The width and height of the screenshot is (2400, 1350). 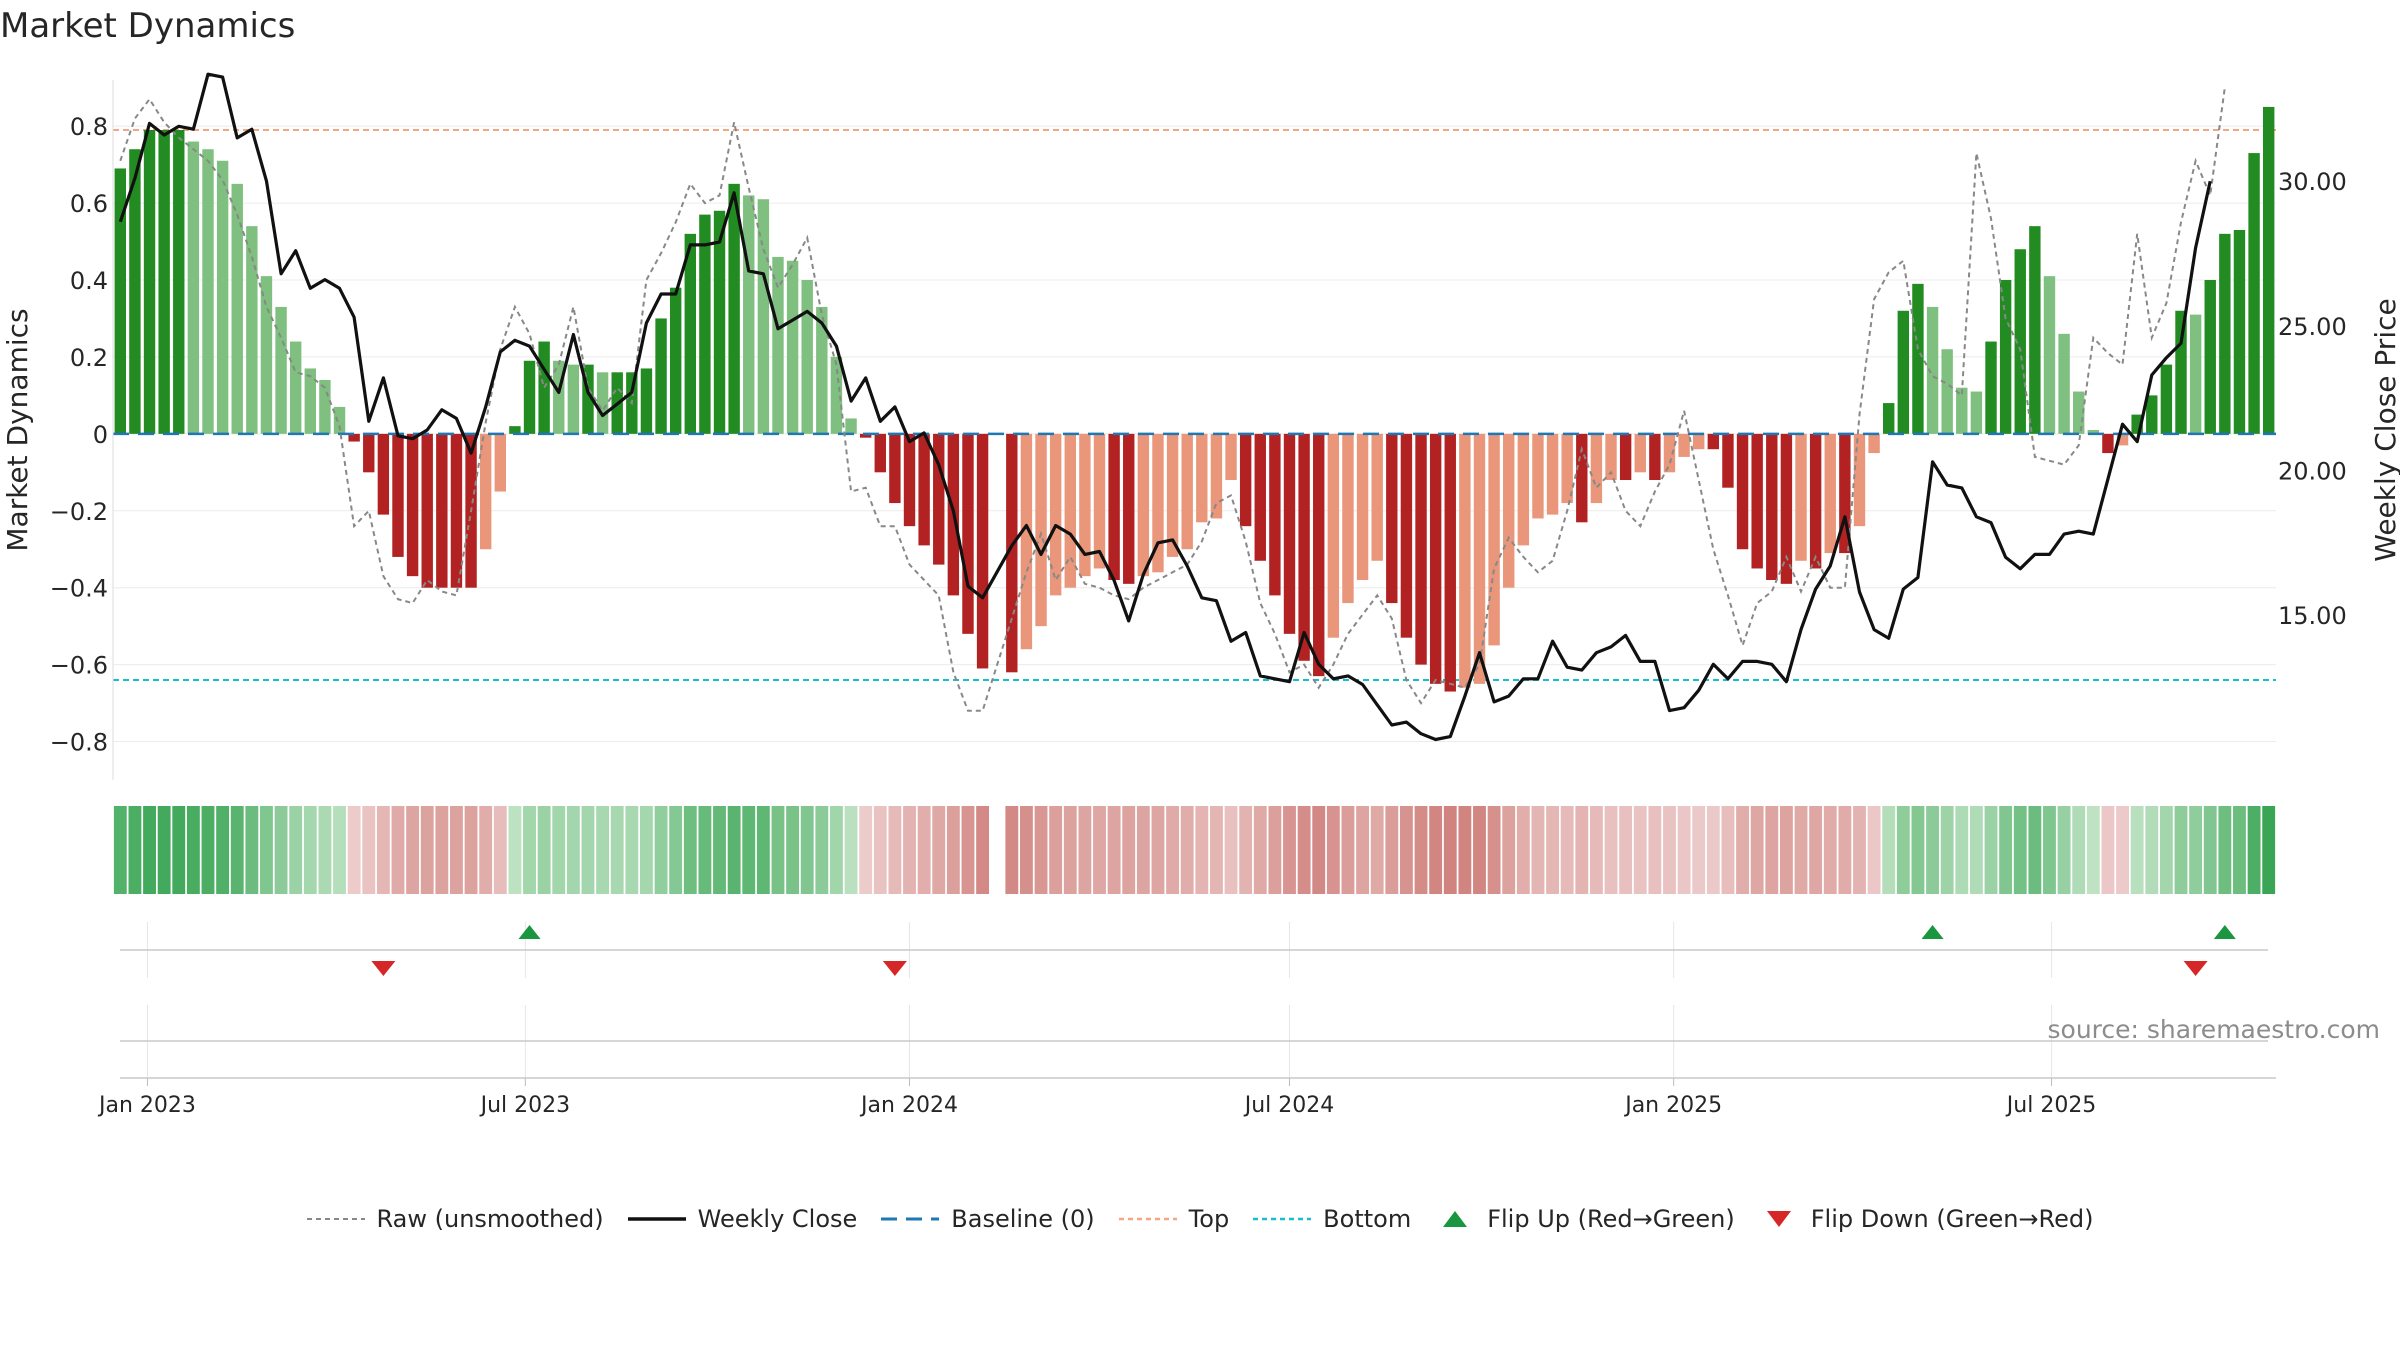 I want to click on legend-top-swatch, so click(x=1147, y=1219).